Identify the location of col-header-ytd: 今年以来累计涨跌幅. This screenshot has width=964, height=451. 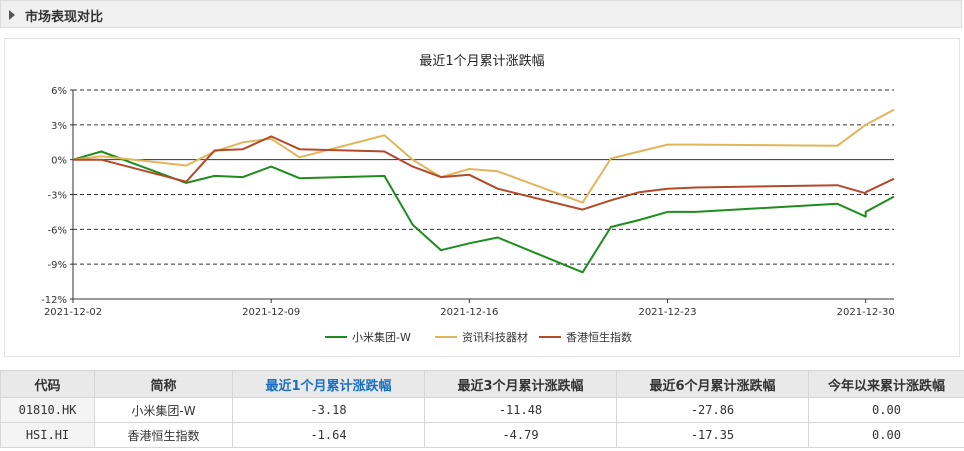
(886, 384).